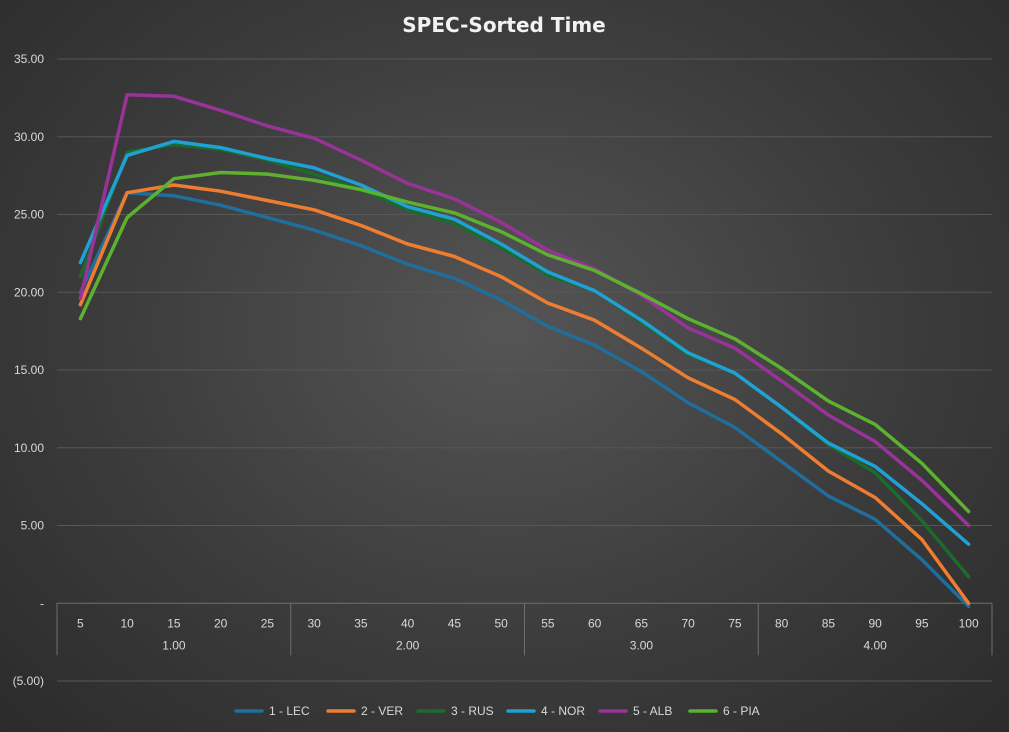 The image size is (1009, 732). Describe the element at coordinates (652, 711) in the screenshot. I see `legend-label: 5 - ALB` at that location.